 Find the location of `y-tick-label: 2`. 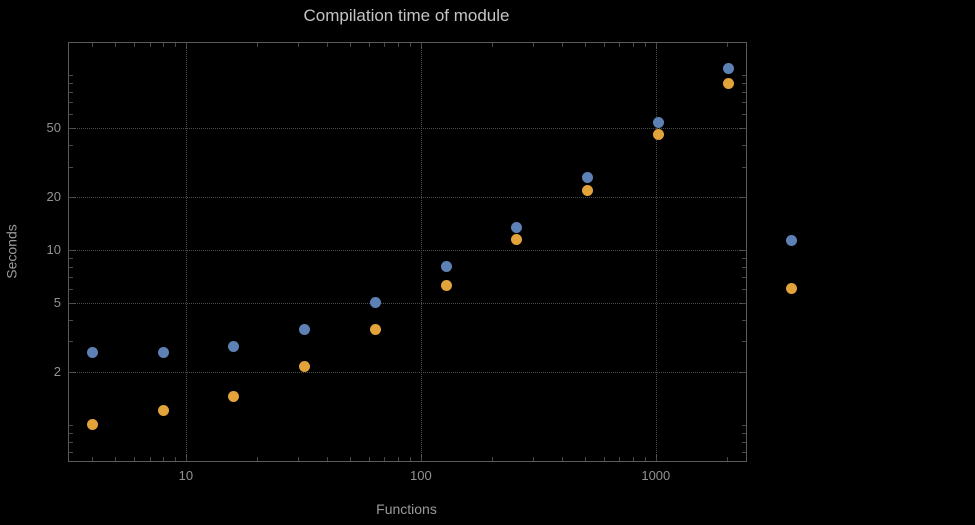

y-tick-label: 2 is located at coordinates (57, 372).